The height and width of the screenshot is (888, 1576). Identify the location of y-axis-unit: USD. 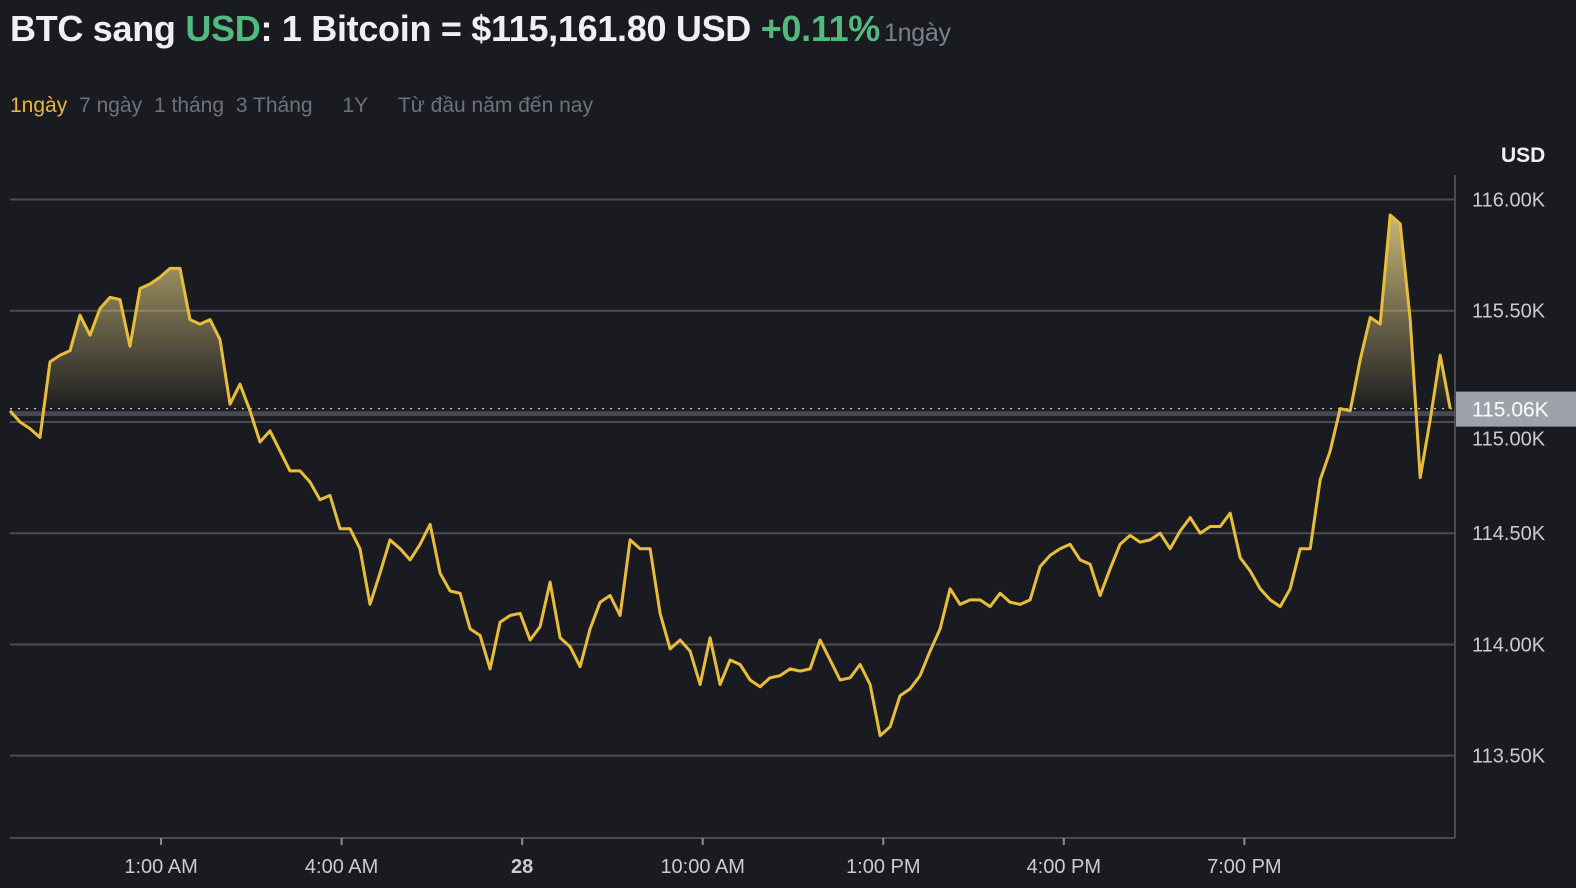
(1523, 155).